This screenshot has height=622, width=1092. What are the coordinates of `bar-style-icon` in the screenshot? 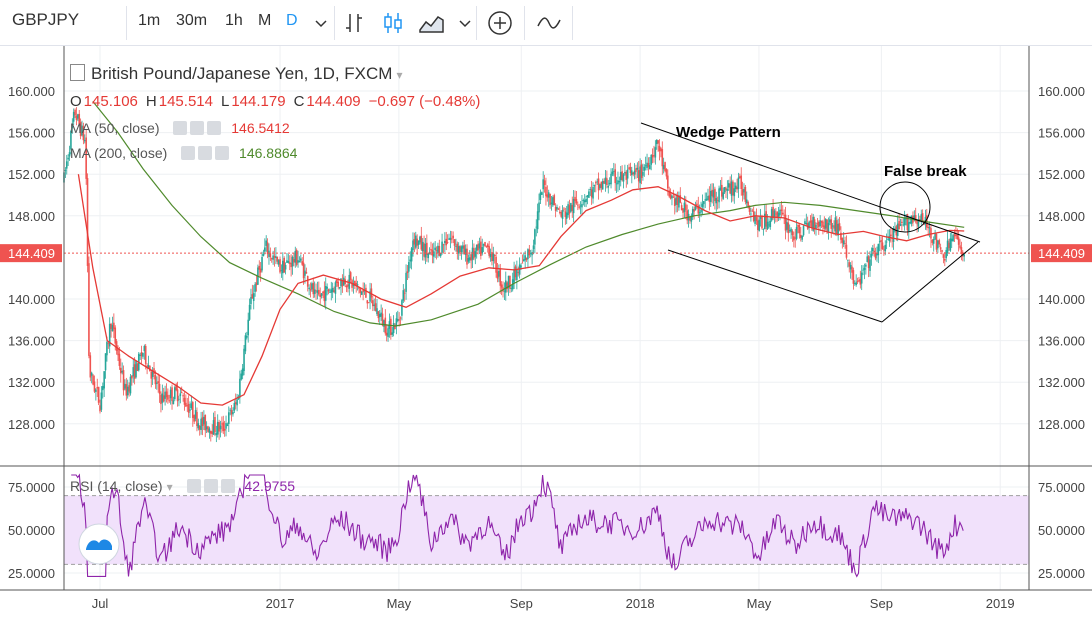 It's located at (355, 23).